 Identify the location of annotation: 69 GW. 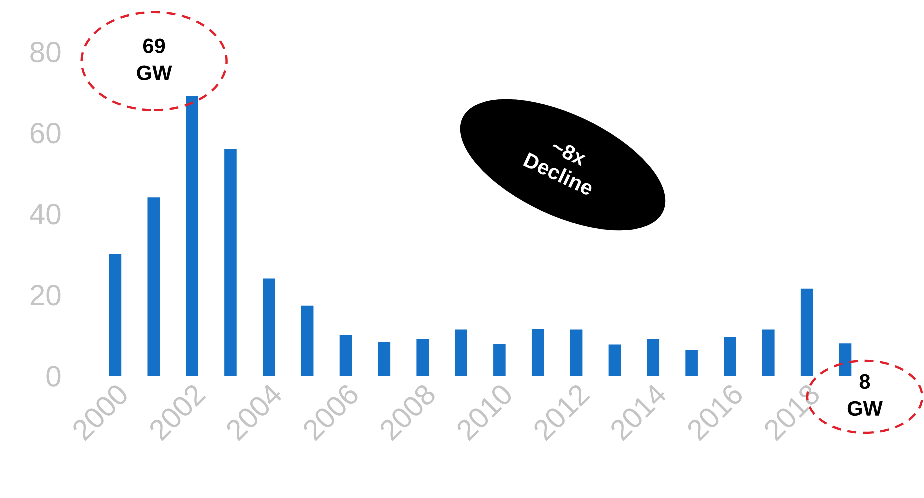
(154, 59).